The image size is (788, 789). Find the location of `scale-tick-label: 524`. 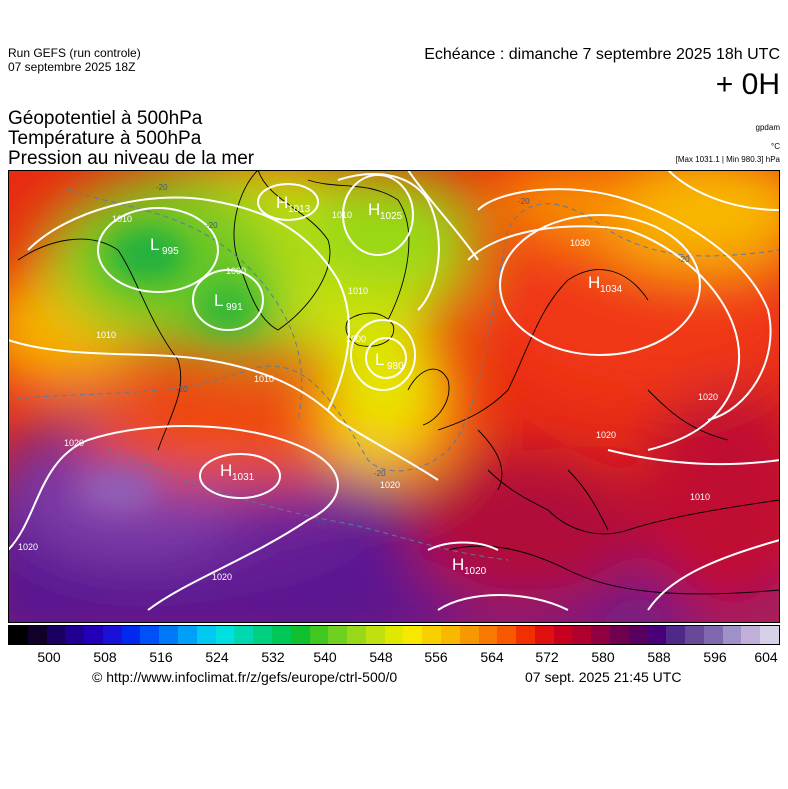

scale-tick-label: 524 is located at coordinates (217, 657).